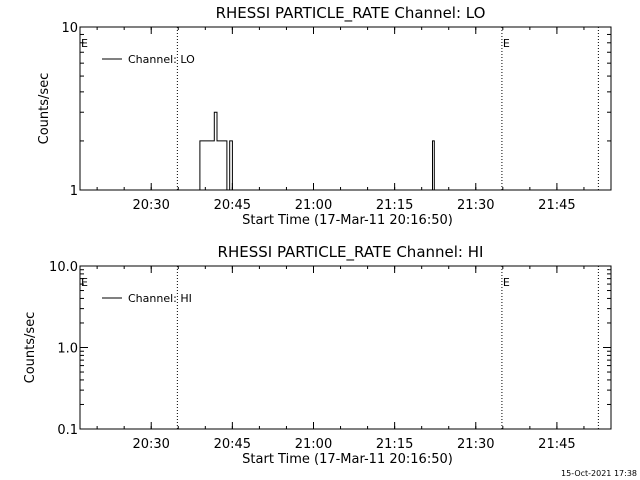  I want to click on chart-title: RHESSI PARTICLE_RATE Channel: LO, so click(351, 13).